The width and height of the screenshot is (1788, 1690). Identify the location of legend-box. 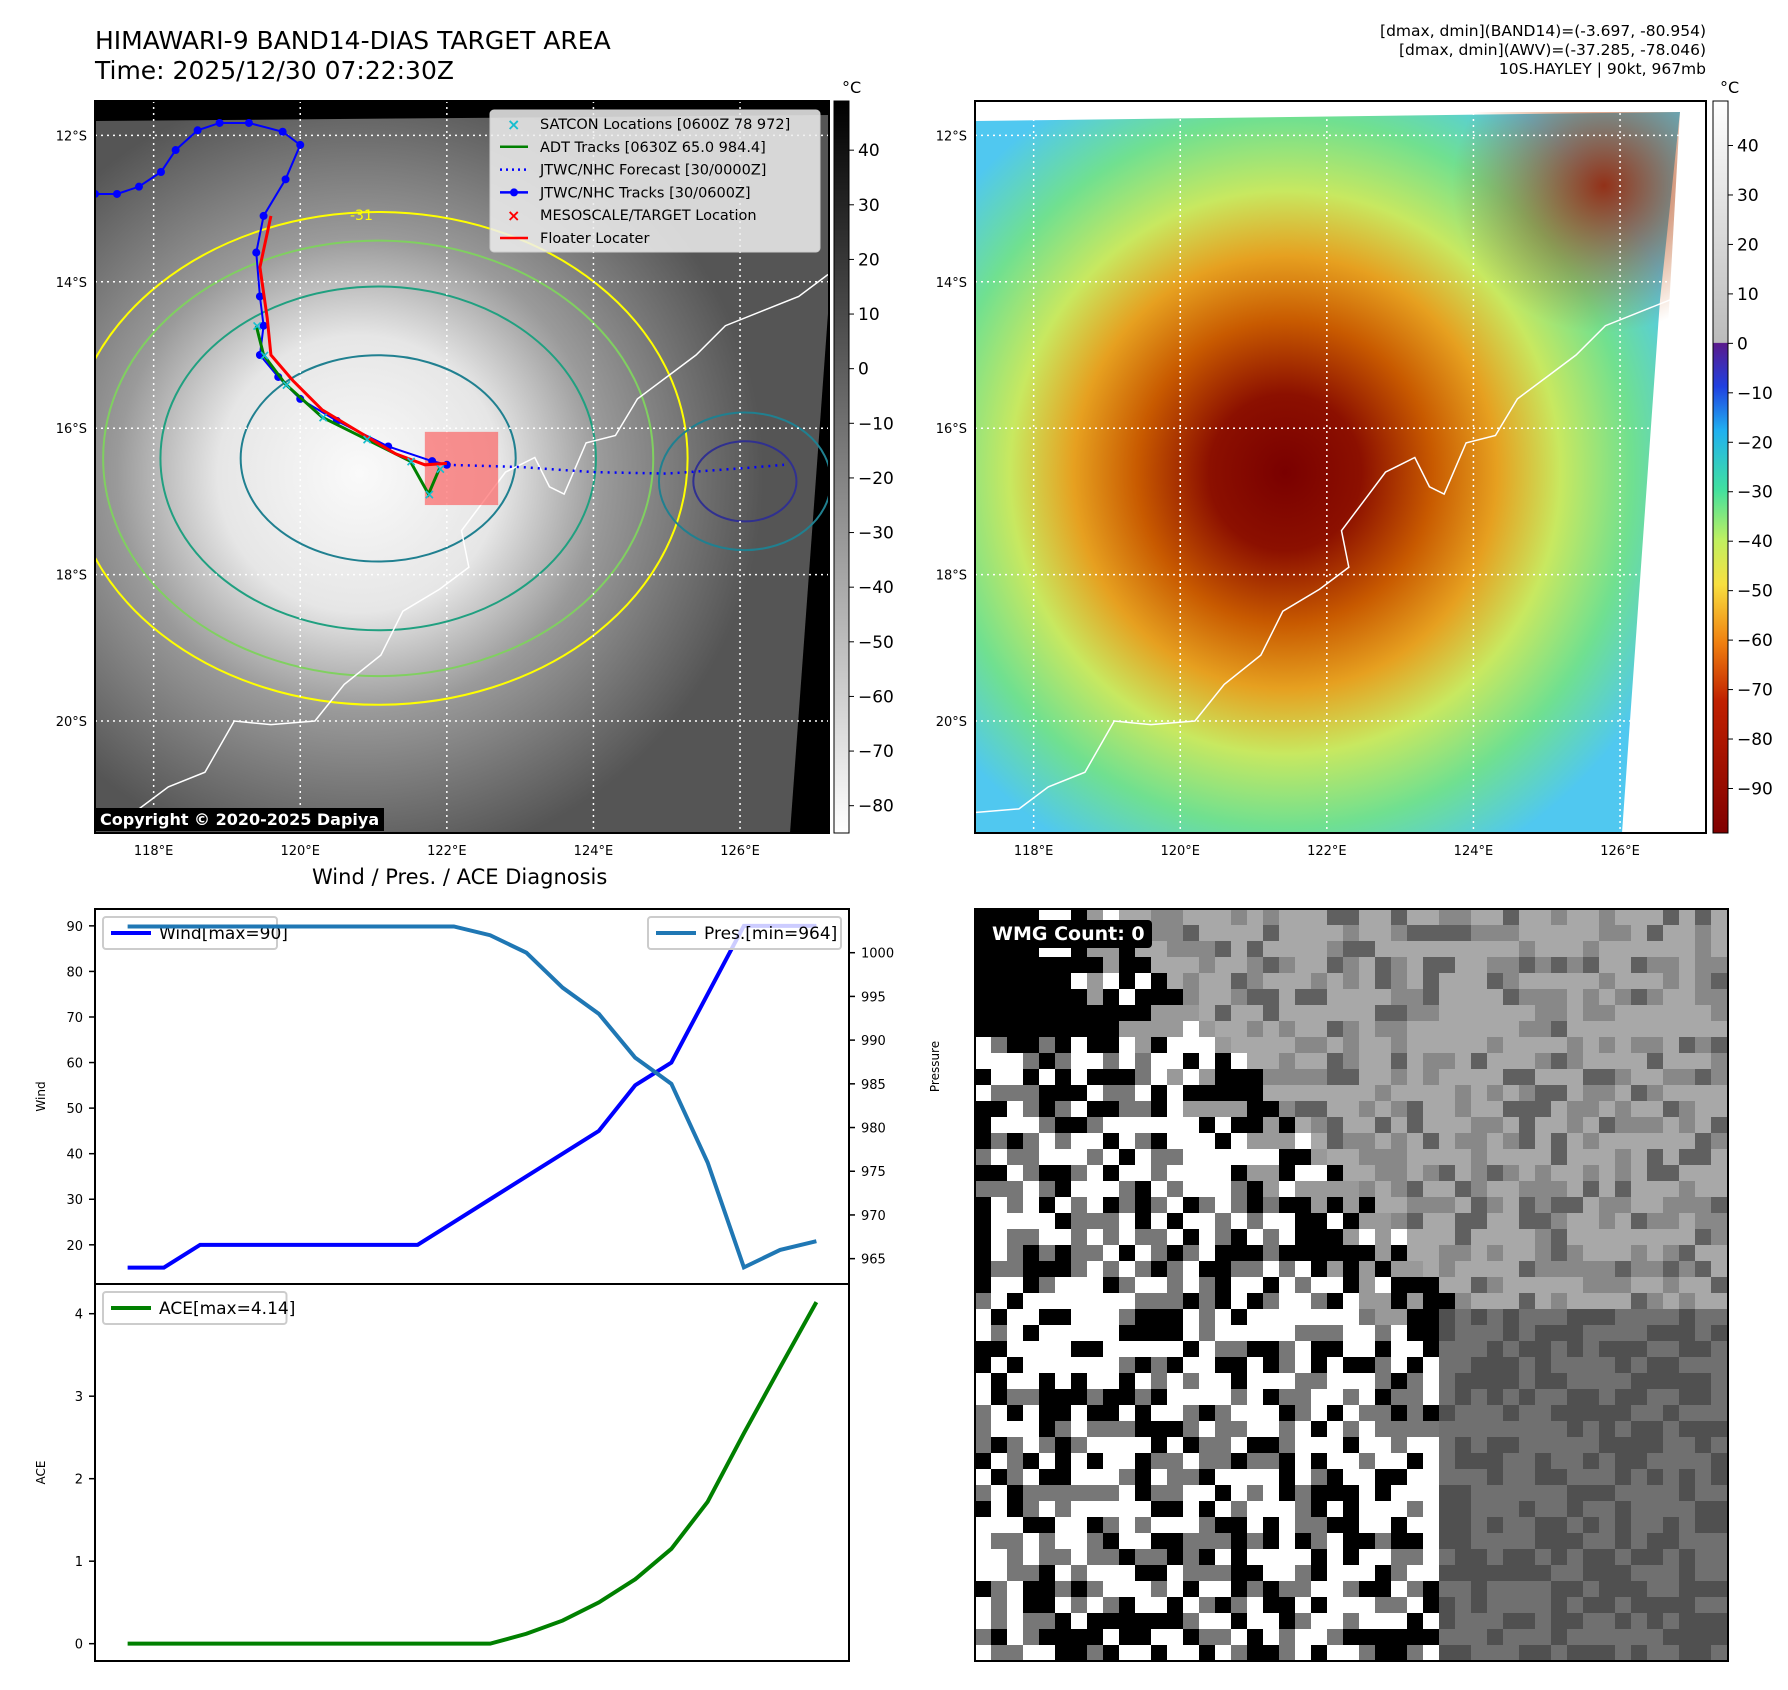
(744, 933).